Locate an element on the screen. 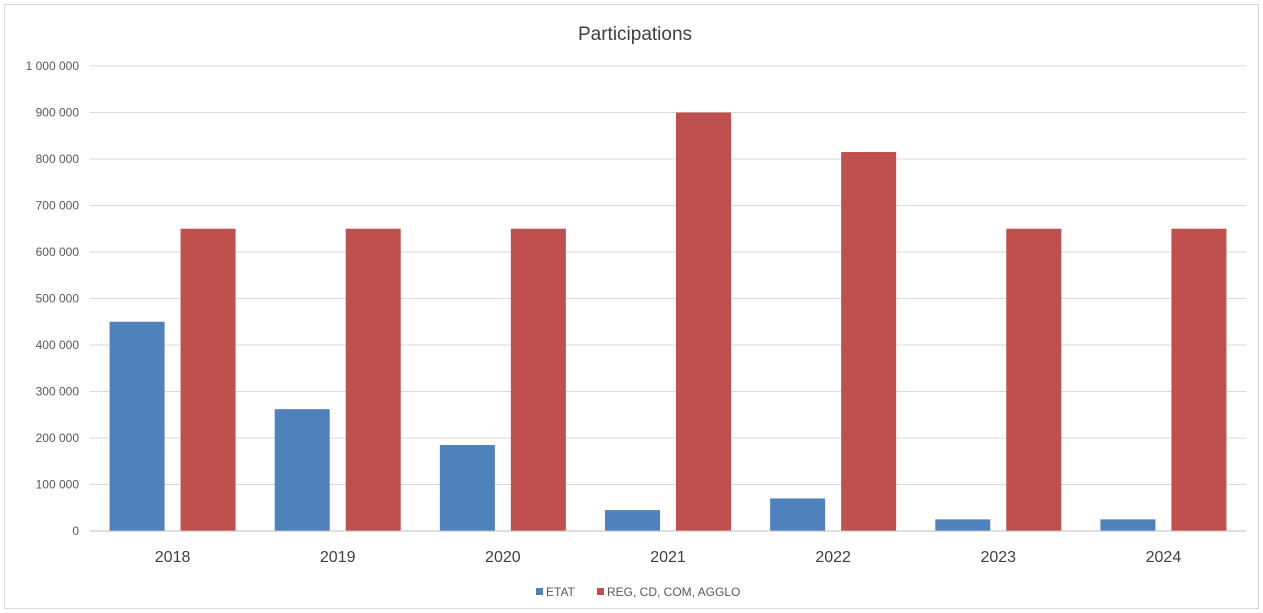 The image size is (1263, 613). legend: ETAT REG, CD, COM, AGGLO is located at coordinates (638, 592).